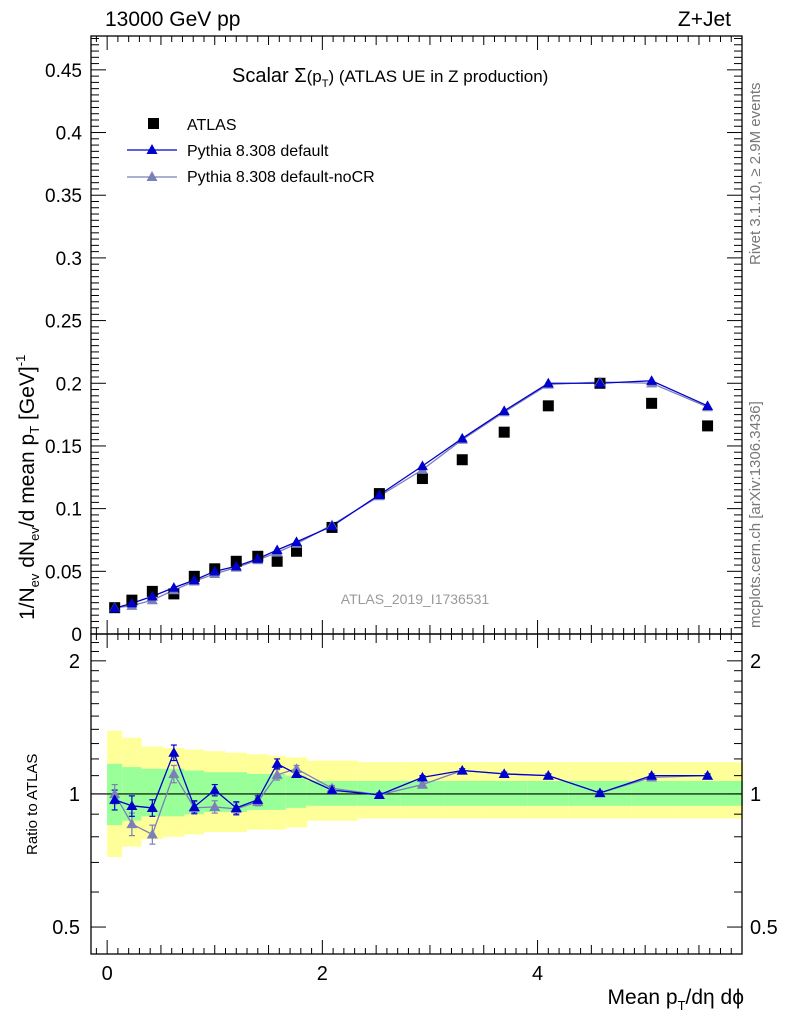 This screenshot has width=786, height=1024. Describe the element at coordinates (63, 322) in the screenshot. I see `main-y-tick-label: 0.25` at that location.